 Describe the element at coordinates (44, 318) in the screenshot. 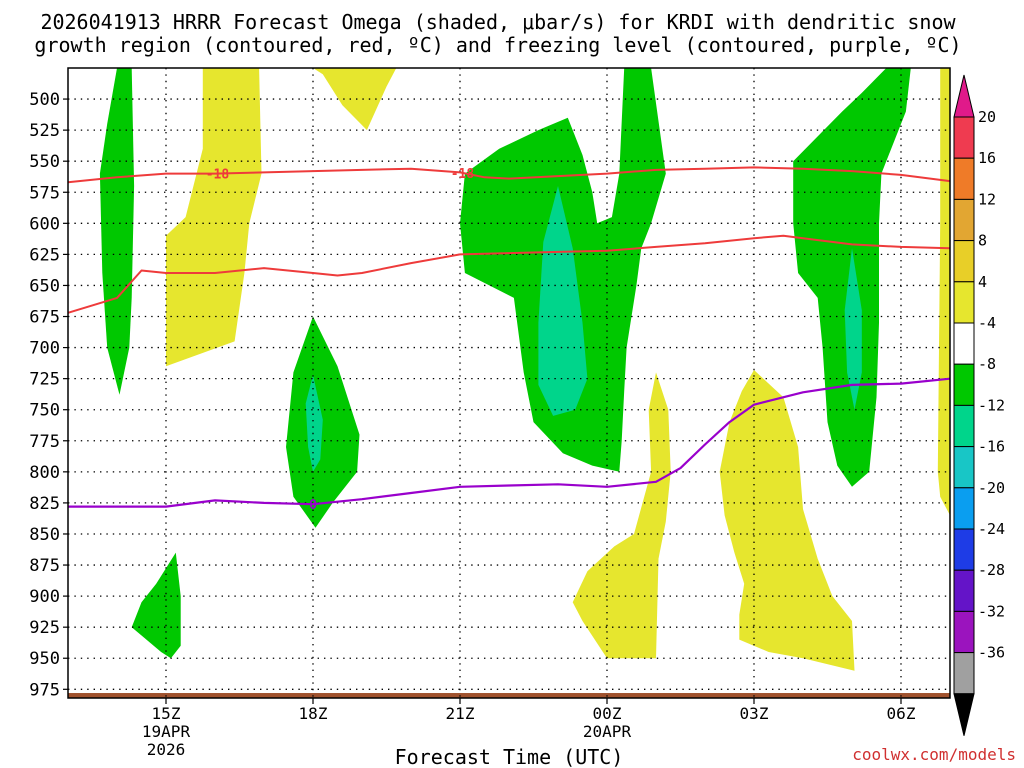

I see `y-tick-label-675: 675` at that location.